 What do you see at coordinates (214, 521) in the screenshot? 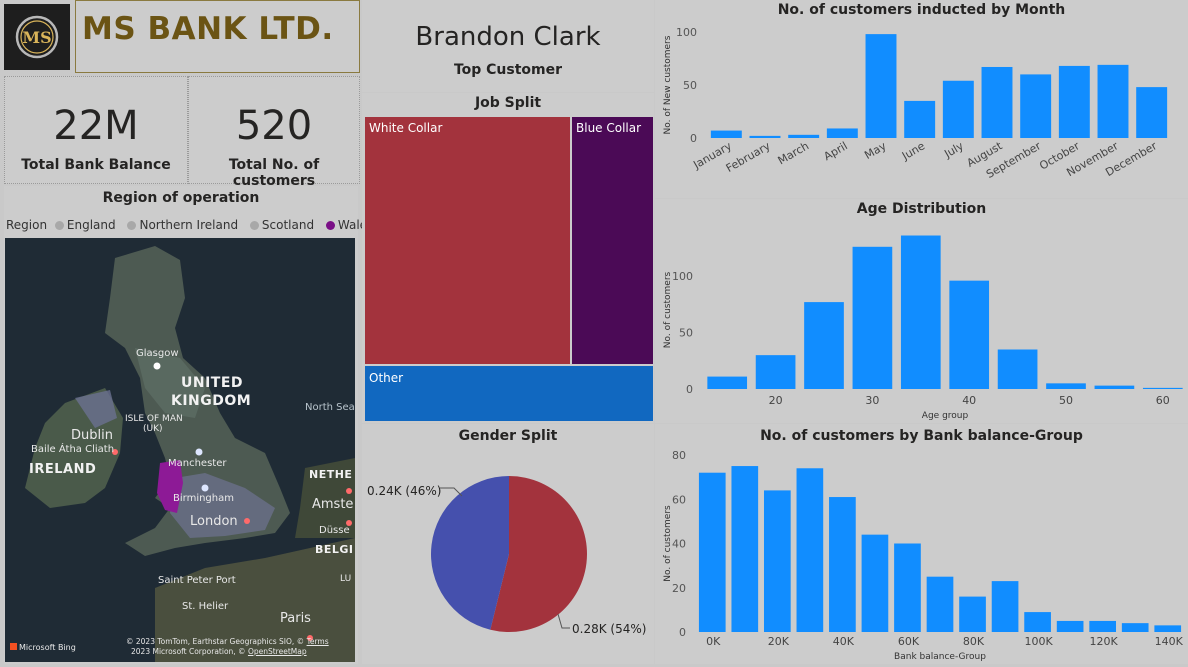
I see `map-label-london: London` at bounding box center [214, 521].